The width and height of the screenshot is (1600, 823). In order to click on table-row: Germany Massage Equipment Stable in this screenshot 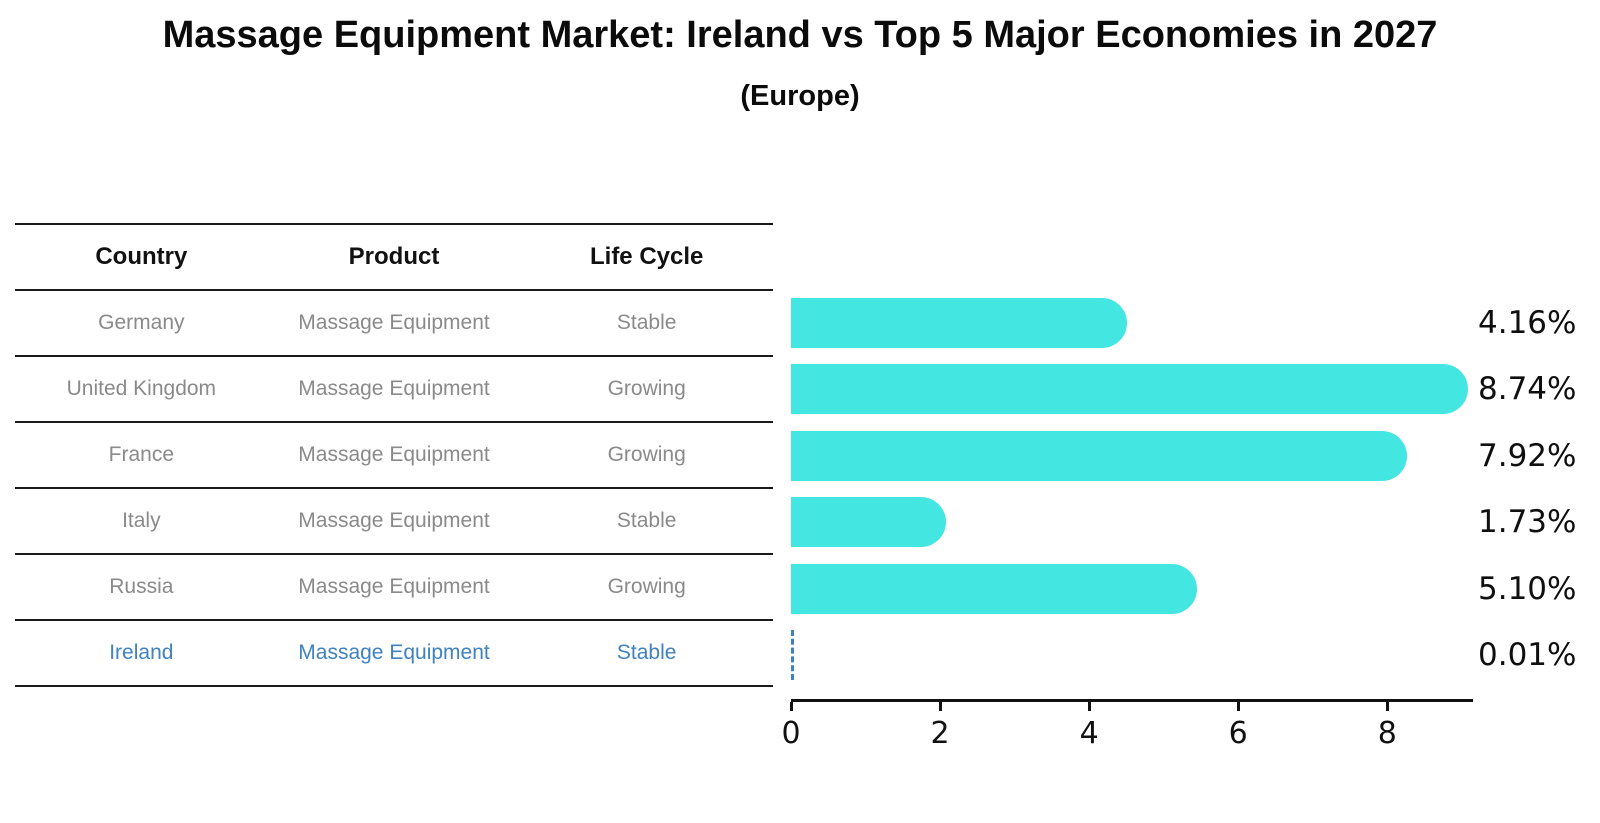, I will do `click(394, 324)`.